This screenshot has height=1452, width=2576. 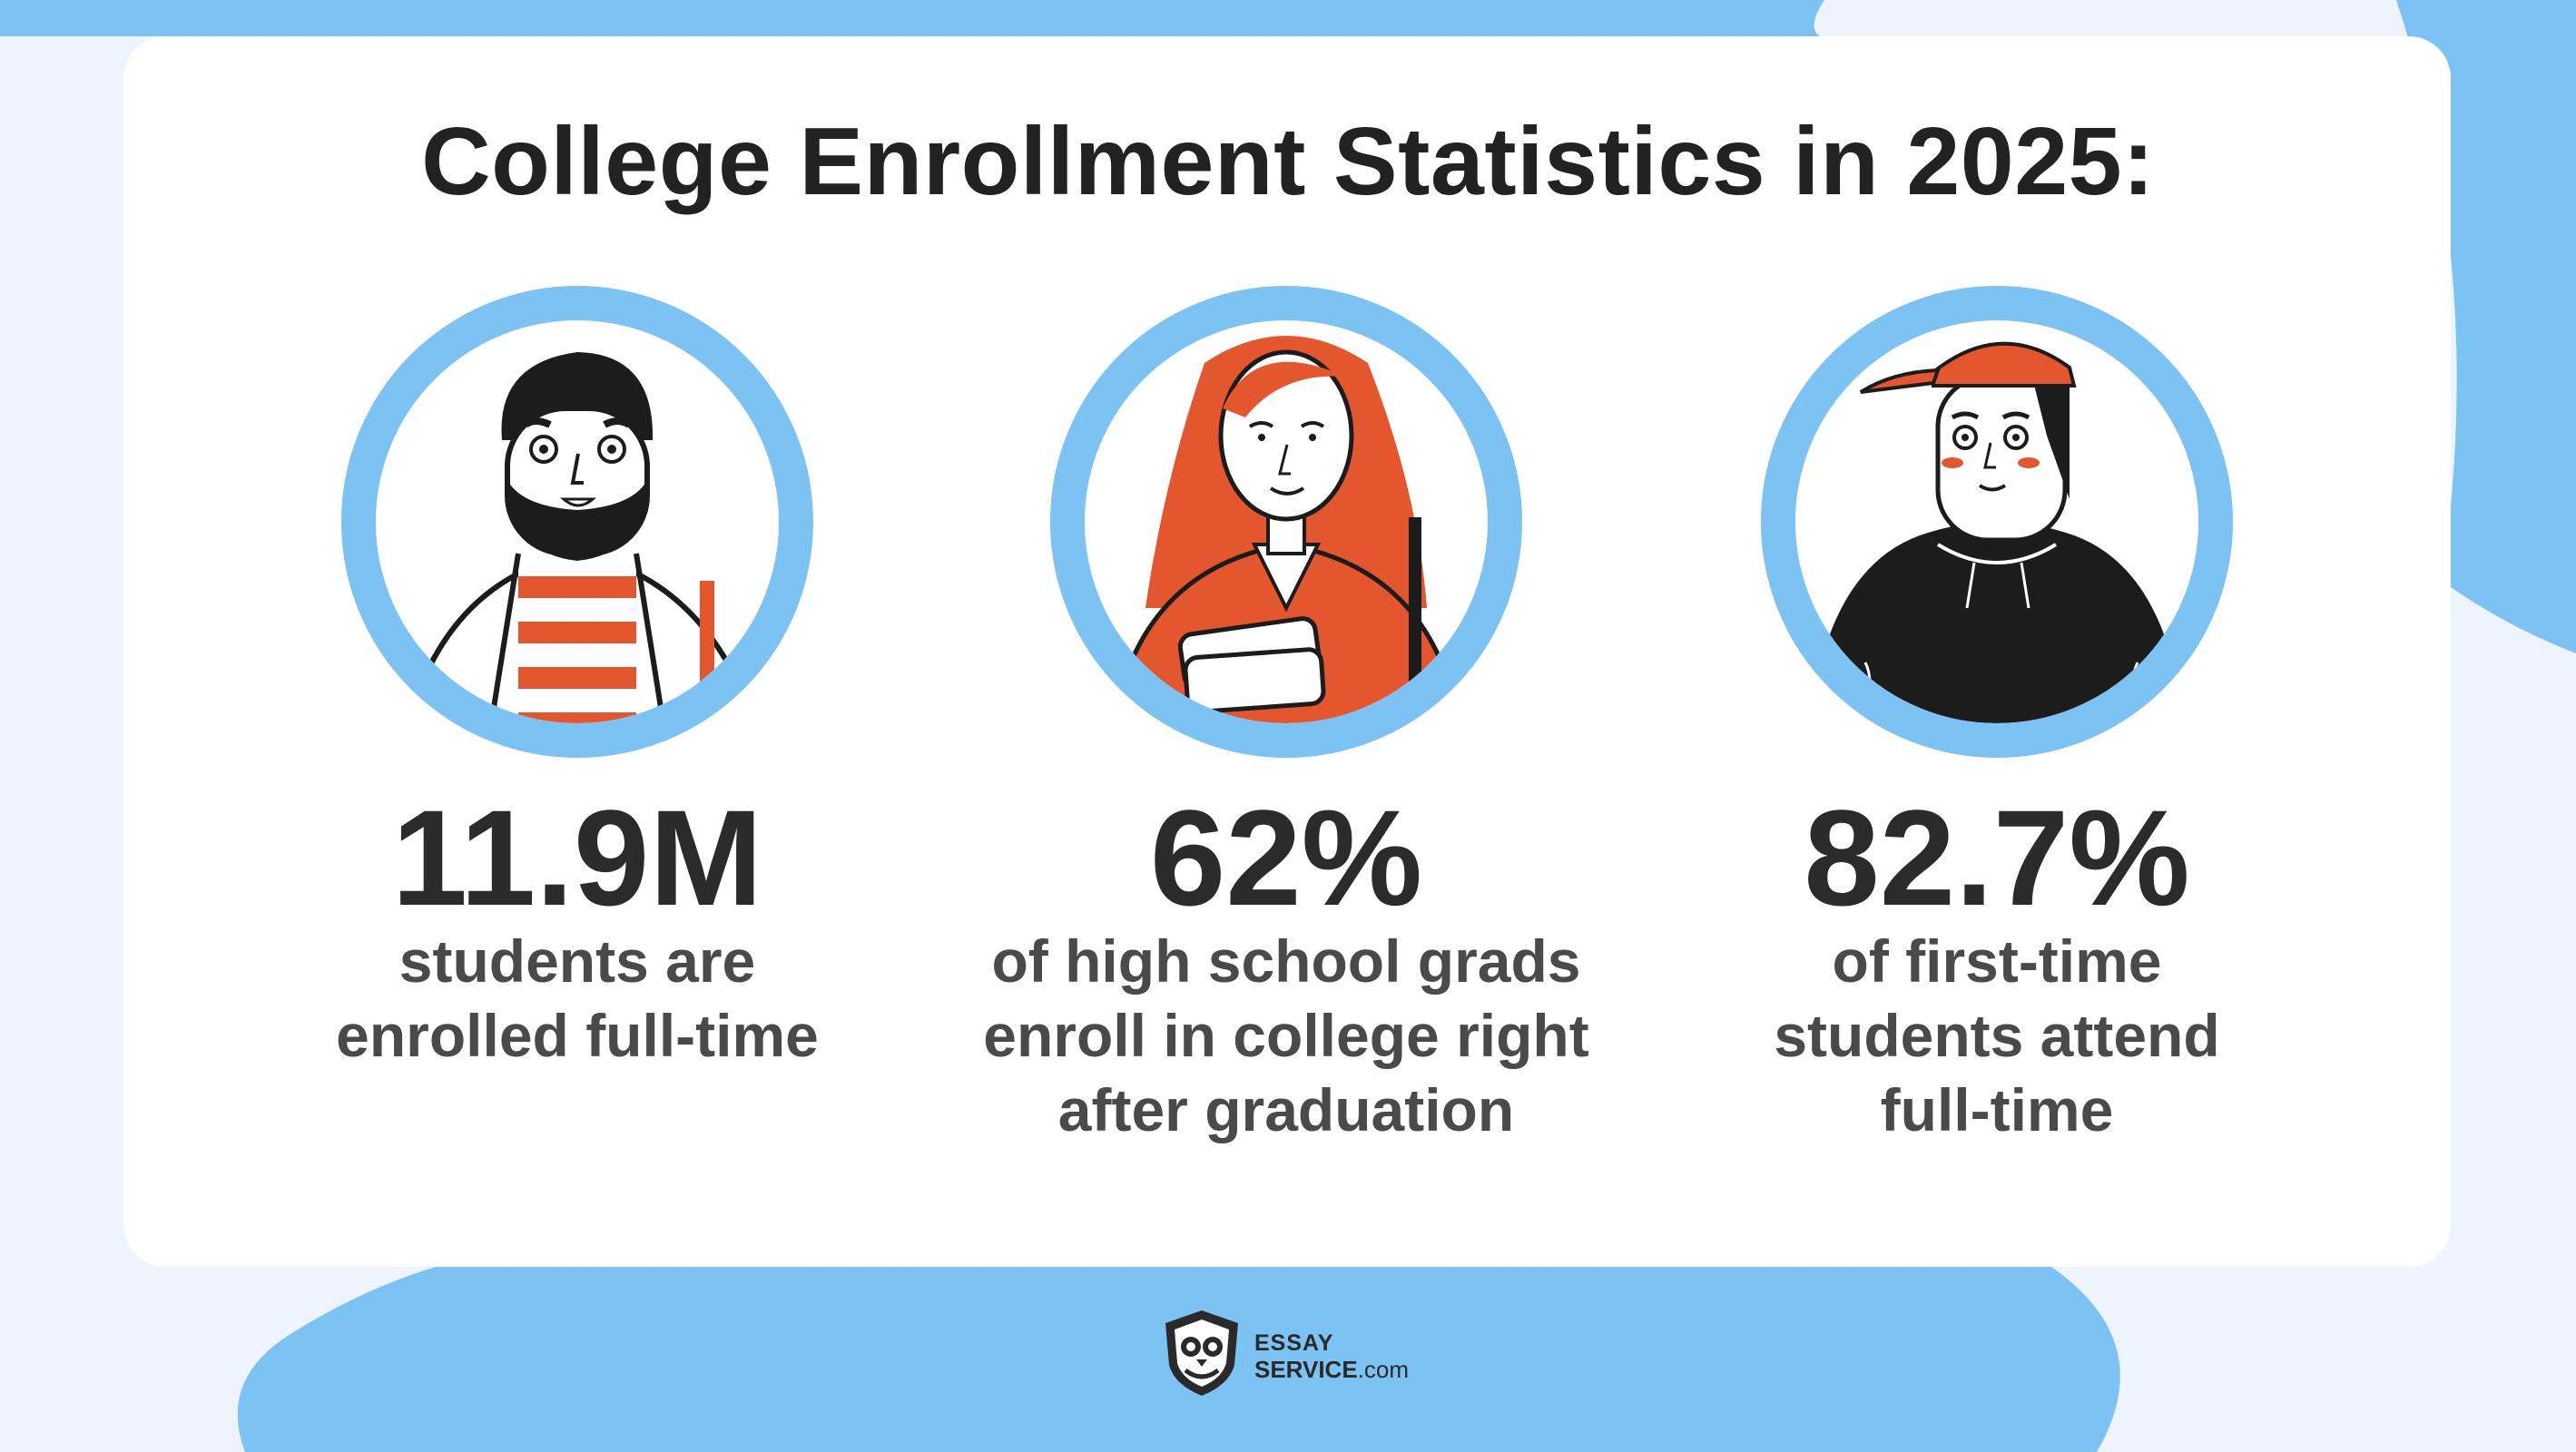 I want to click on cap-wearing-student-portrait, so click(x=1996, y=521).